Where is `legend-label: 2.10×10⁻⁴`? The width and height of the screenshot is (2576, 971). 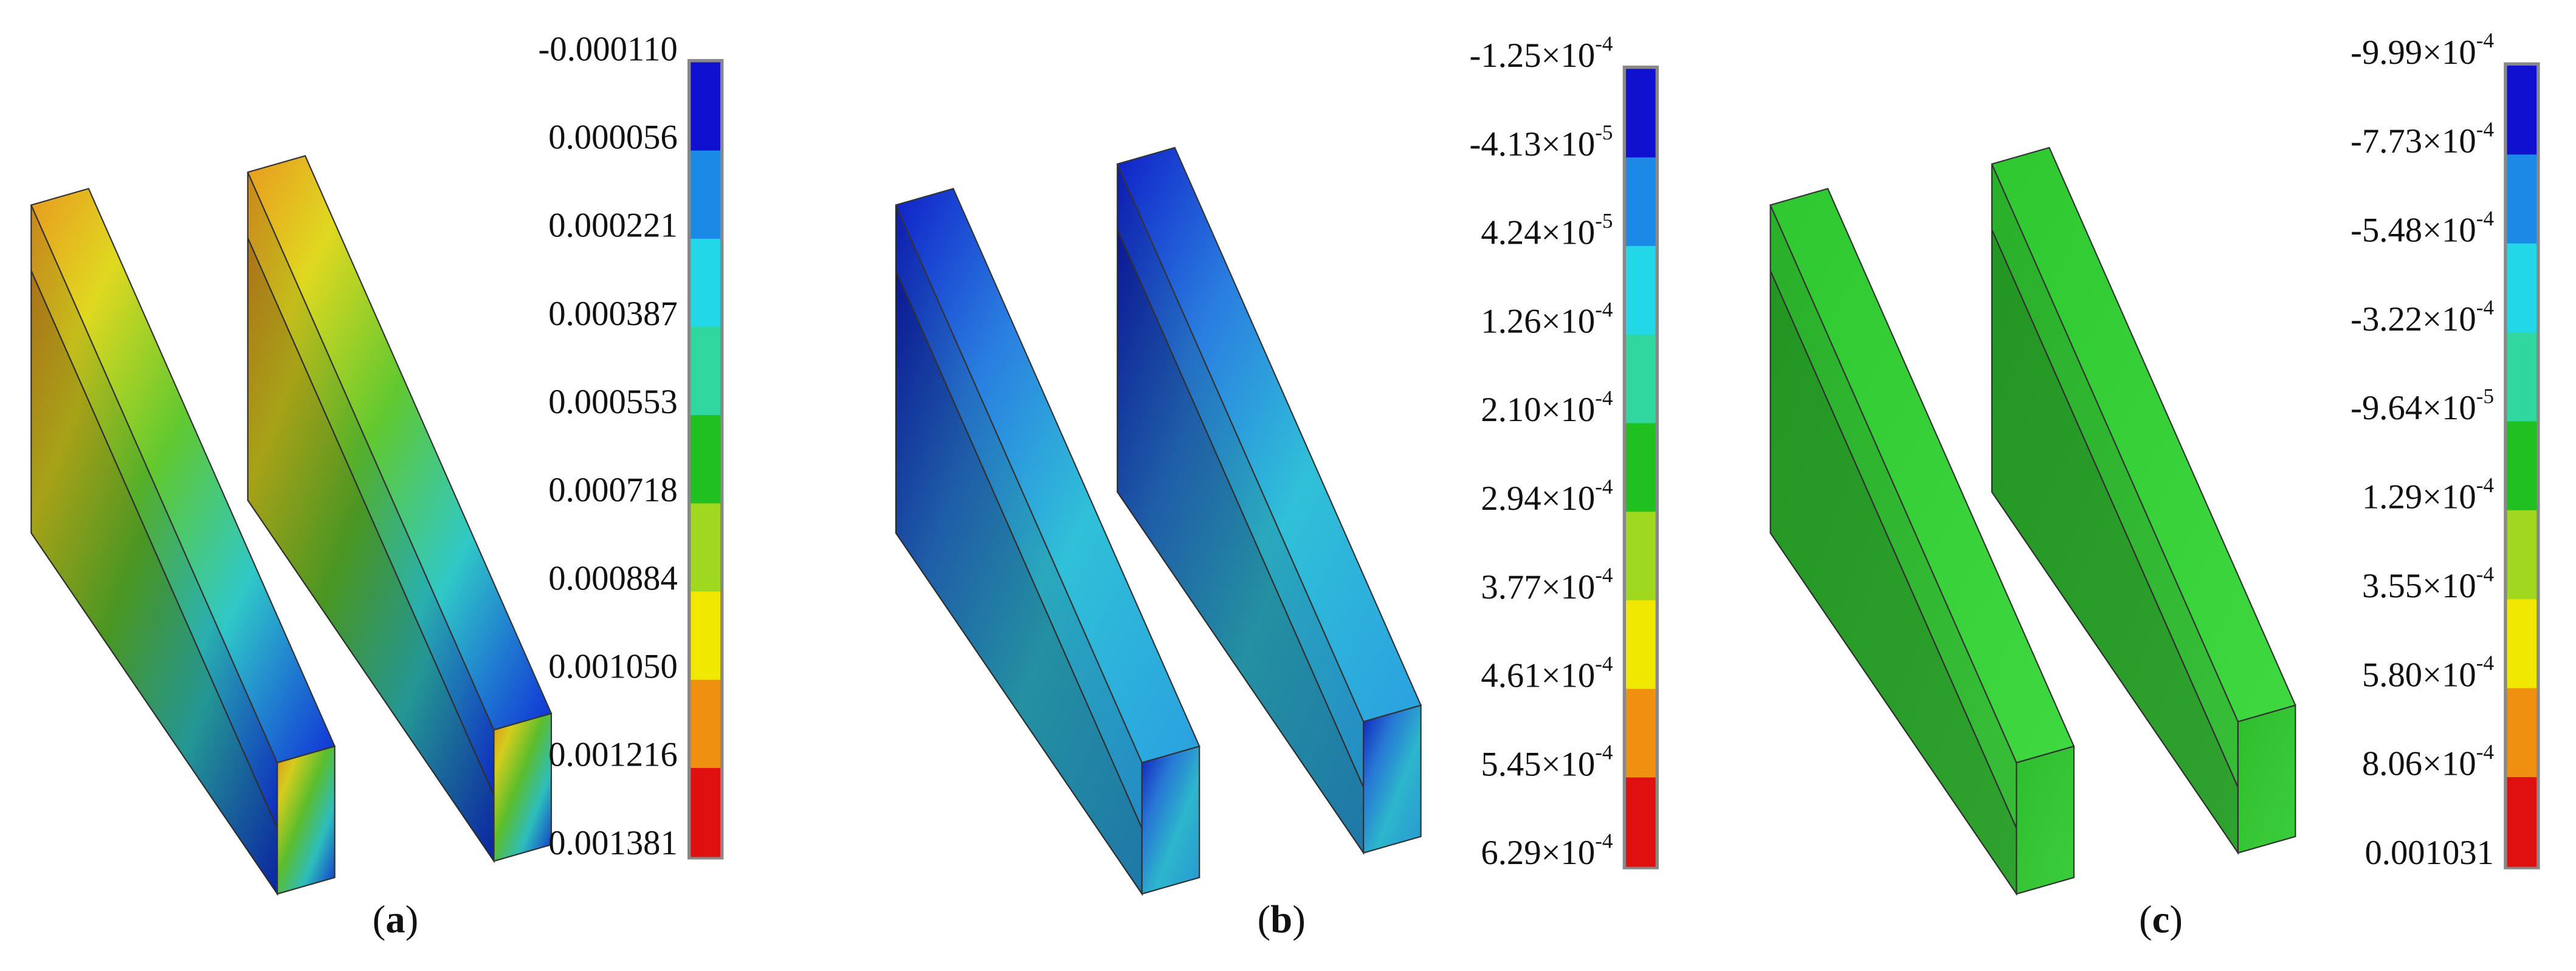 legend-label: 2.10×10⁻⁴ is located at coordinates (1547, 408).